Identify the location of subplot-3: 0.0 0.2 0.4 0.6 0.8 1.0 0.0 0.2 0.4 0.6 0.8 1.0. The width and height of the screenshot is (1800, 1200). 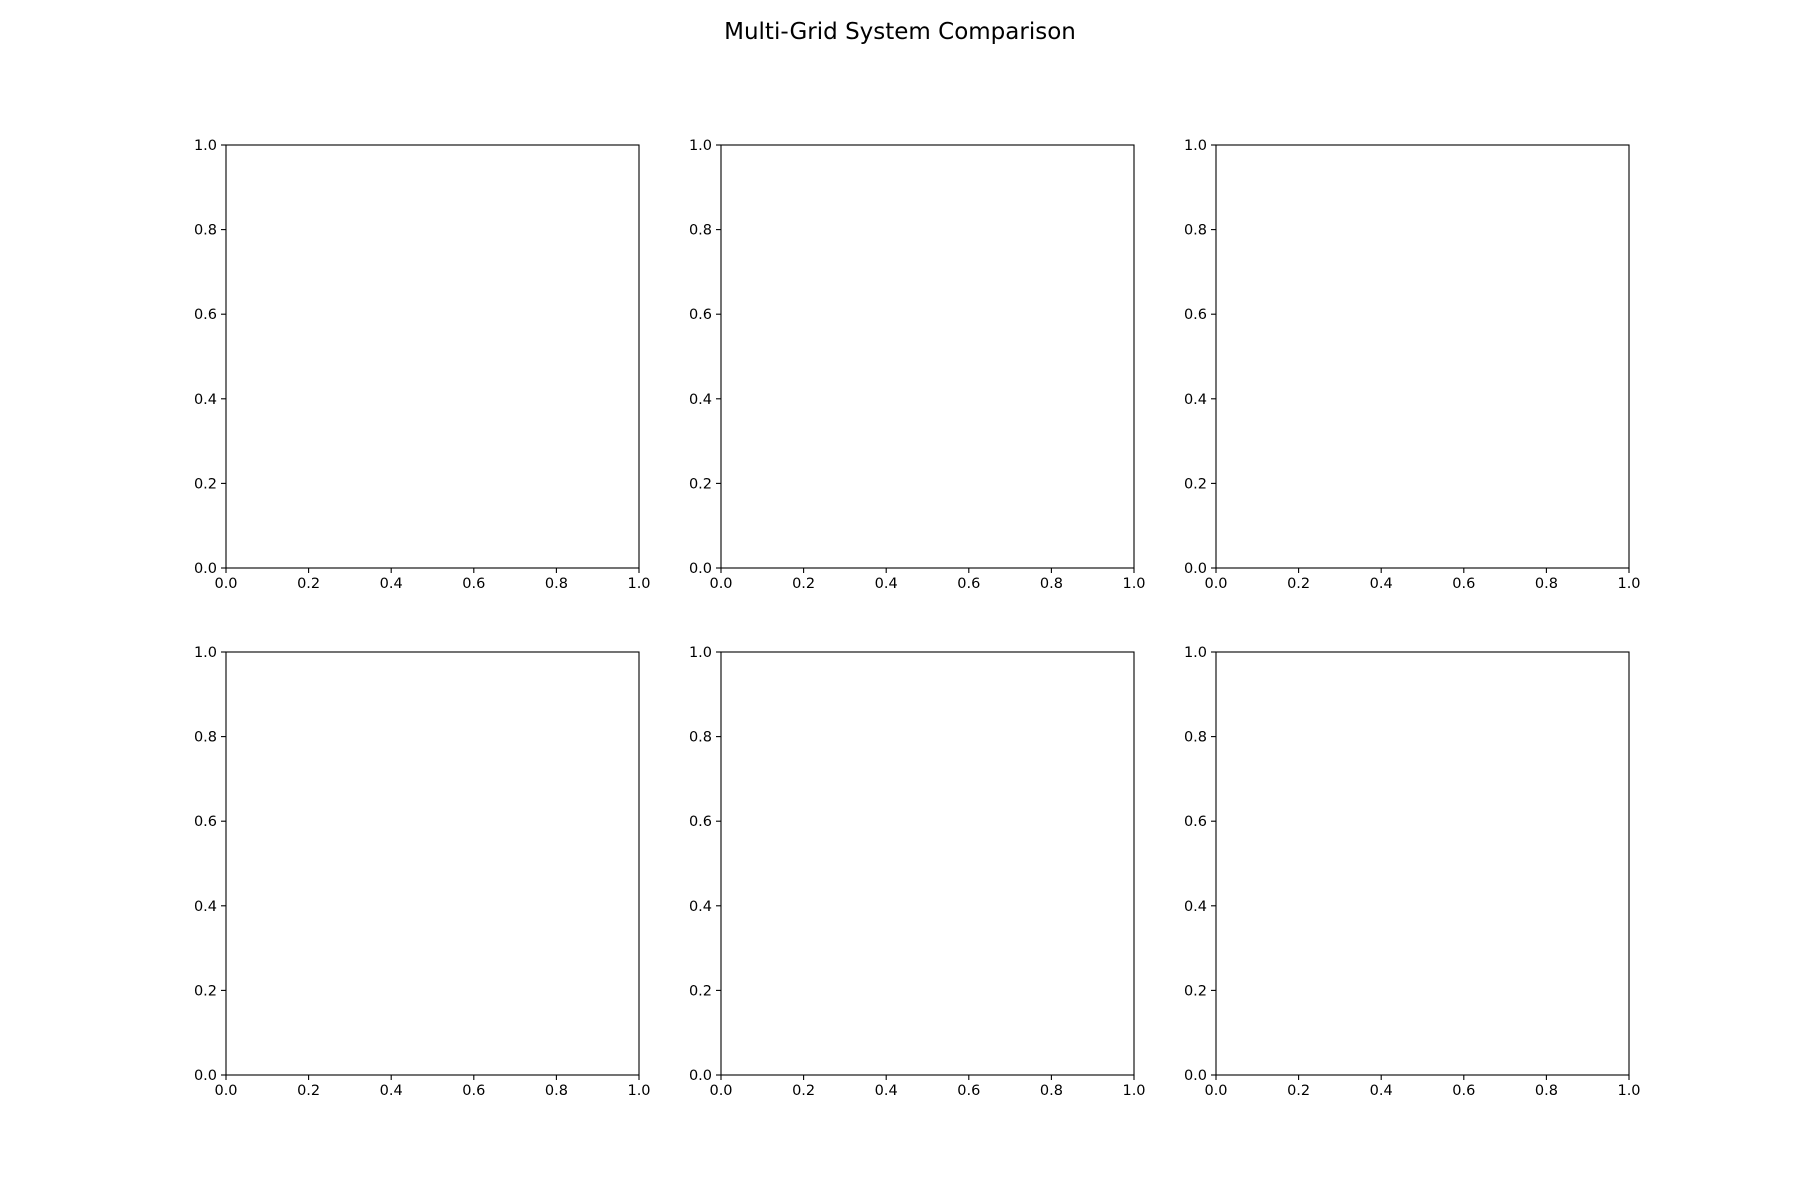
(1412, 365).